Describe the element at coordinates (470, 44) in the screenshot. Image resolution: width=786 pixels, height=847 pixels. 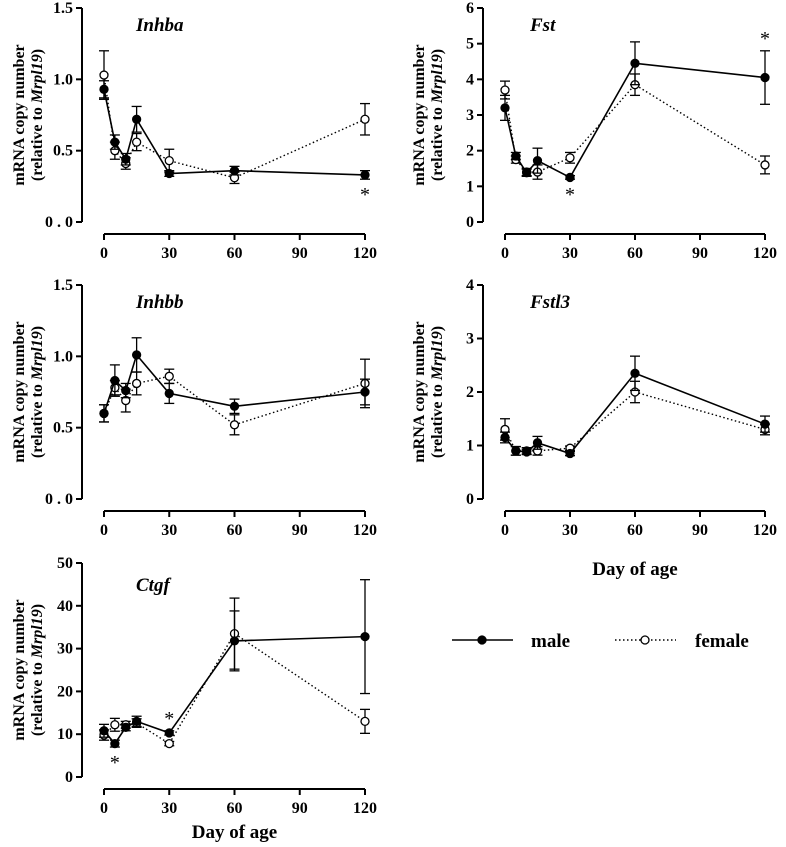
I see `y-tick-label: 5` at that location.